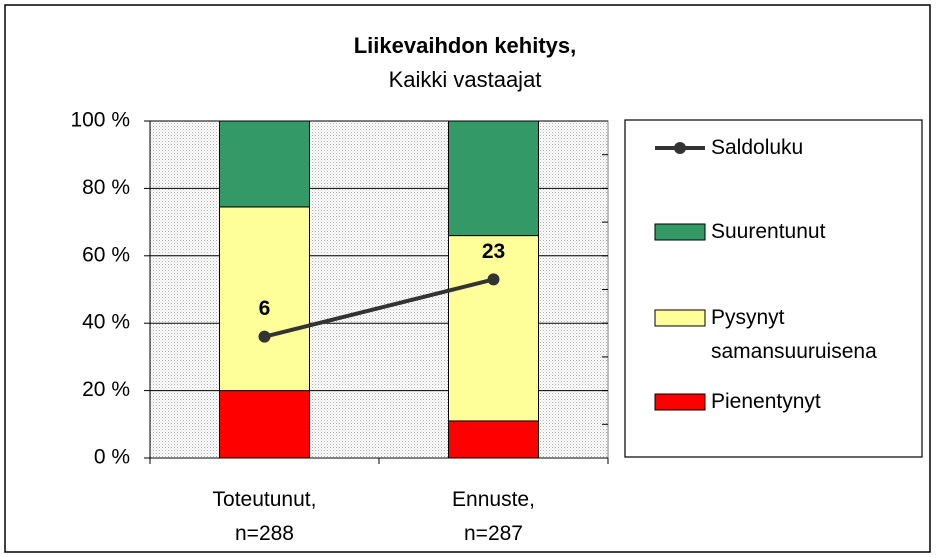 The height and width of the screenshot is (557, 936). What do you see at coordinates (265, 308) in the screenshot?
I see `data-label: 6` at bounding box center [265, 308].